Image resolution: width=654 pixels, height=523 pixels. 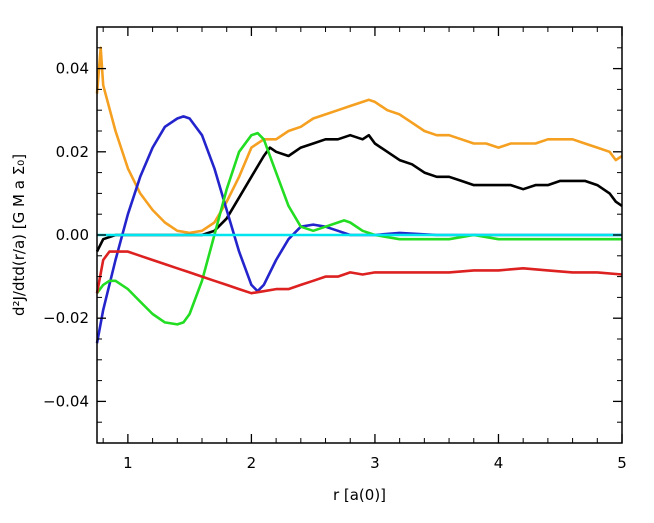 I want to click on x-tick-label: 1, so click(x=128, y=463).